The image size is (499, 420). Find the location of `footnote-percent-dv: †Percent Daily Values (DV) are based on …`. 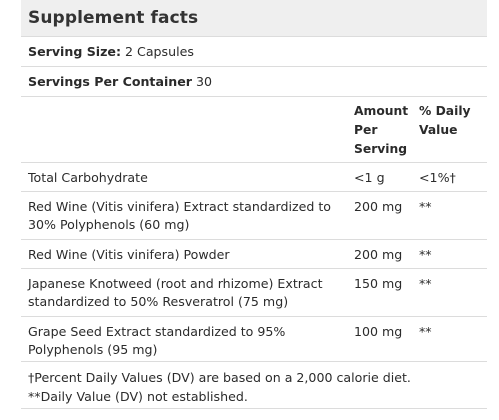

footnote-percent-dv: †Percent Daily Values (DV) are based on … is located at coordinates (219, 377).